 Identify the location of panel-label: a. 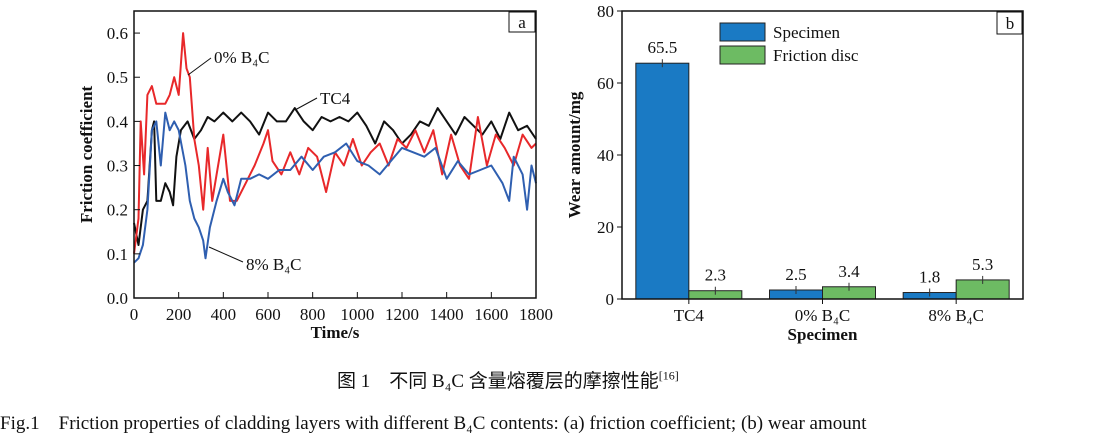
(522, 22).